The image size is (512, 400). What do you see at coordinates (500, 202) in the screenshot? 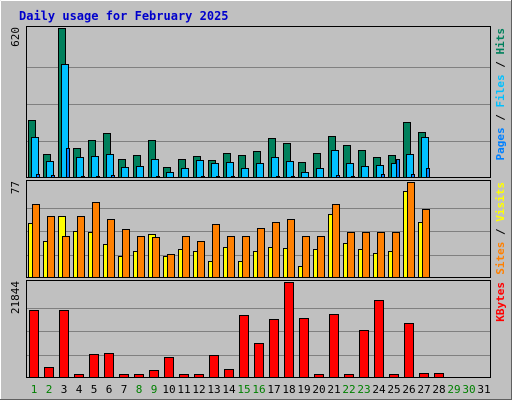
I see `legend-entry-visits: Visits` at bounding box center [500, 202].